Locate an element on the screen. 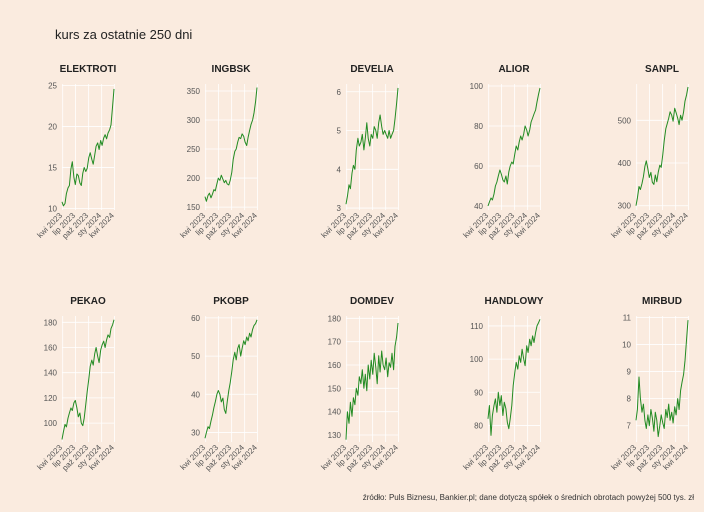  y-tick-label: 120 is located at coordinates (51, 398).